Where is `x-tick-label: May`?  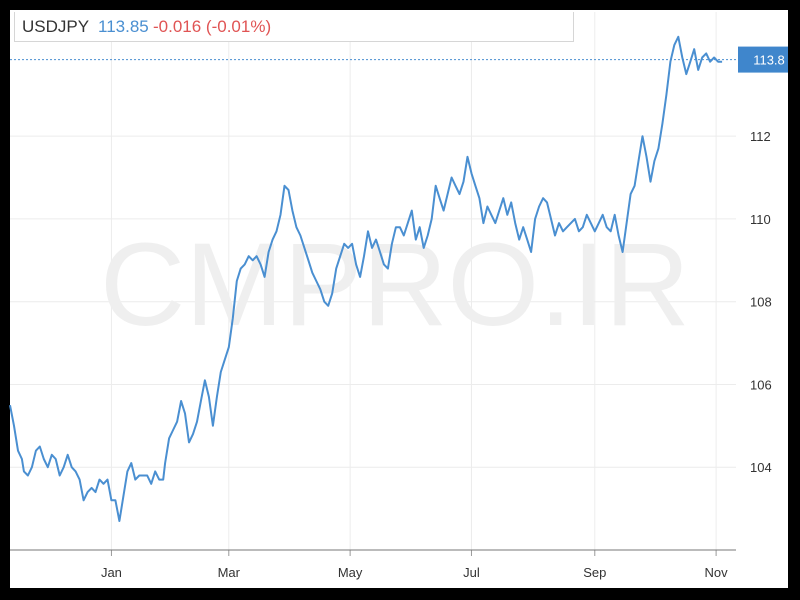 x-tick-label: May is located at coordinates (350, 572).